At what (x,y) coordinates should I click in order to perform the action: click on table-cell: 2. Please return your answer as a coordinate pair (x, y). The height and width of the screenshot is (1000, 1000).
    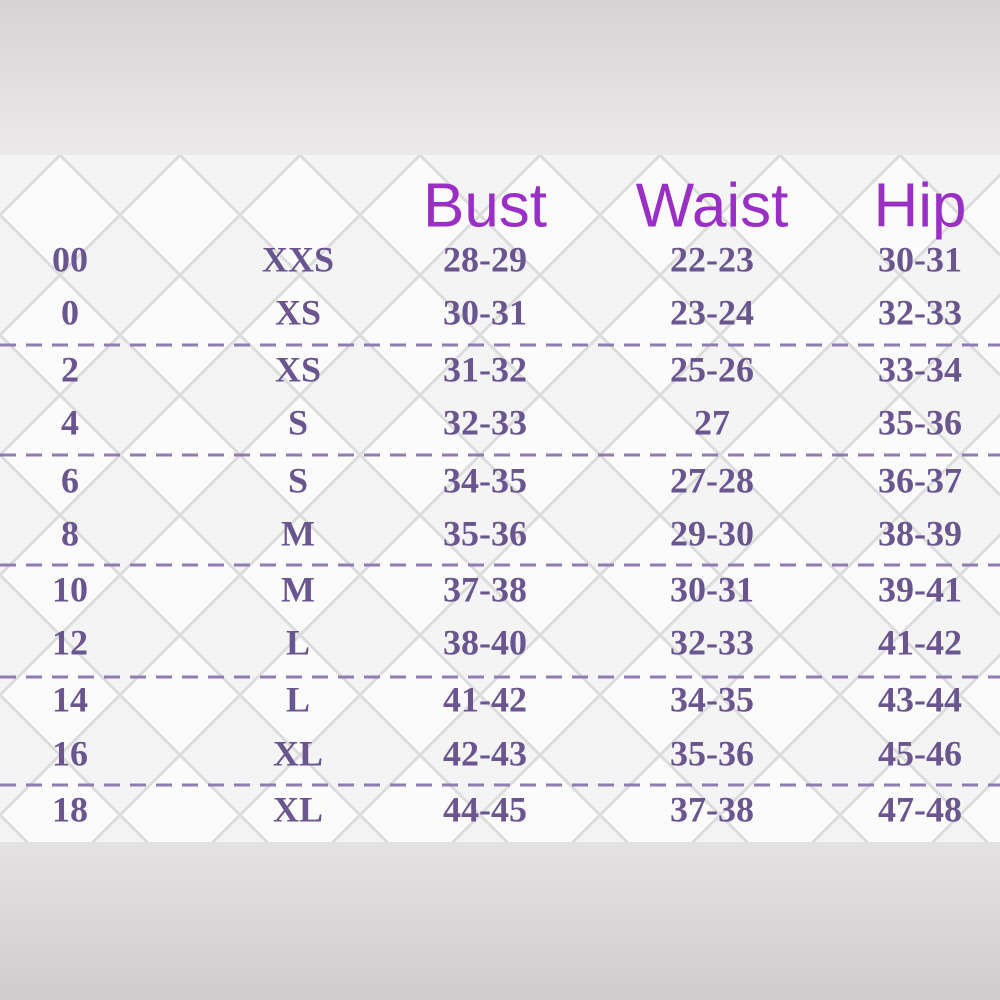
    Looking at the image, I should click on (70, 369).